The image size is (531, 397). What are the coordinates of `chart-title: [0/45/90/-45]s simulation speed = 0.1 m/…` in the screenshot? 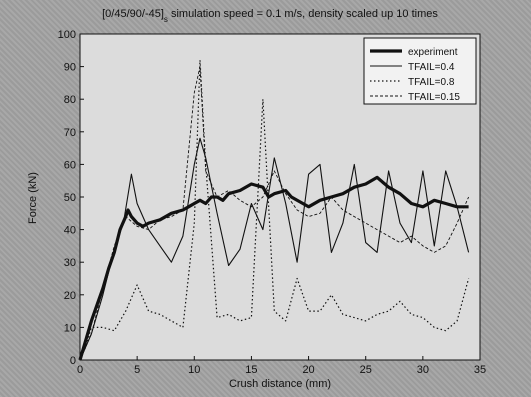 It's located at (270, 16).